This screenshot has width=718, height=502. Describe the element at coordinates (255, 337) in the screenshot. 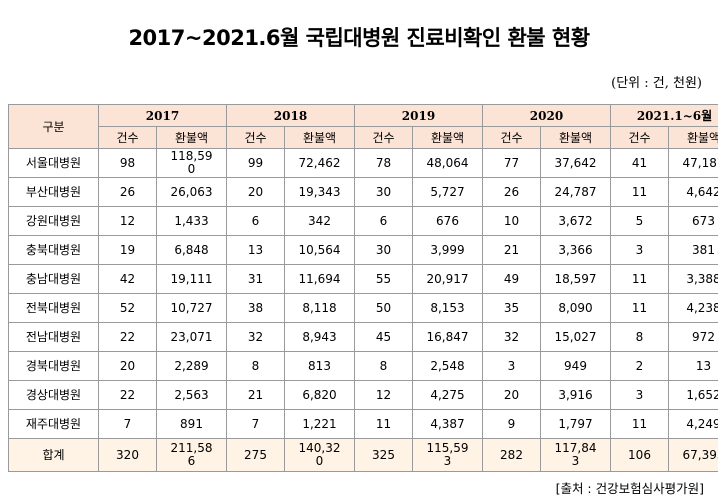

I see `case-count-cell: 32` at that location.